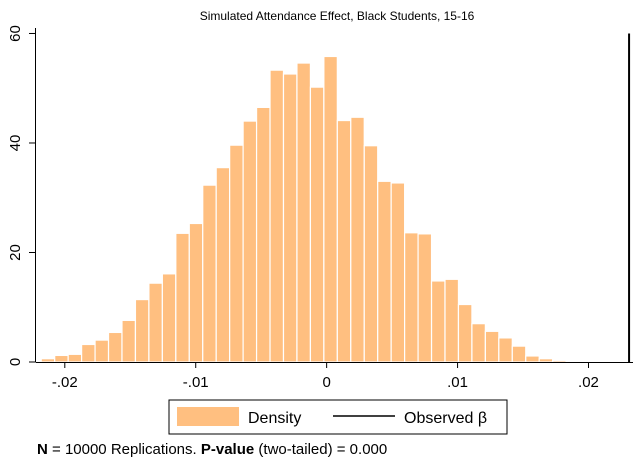  I want to click on footnote-pvalue-label: P-value, so click(227, 449).